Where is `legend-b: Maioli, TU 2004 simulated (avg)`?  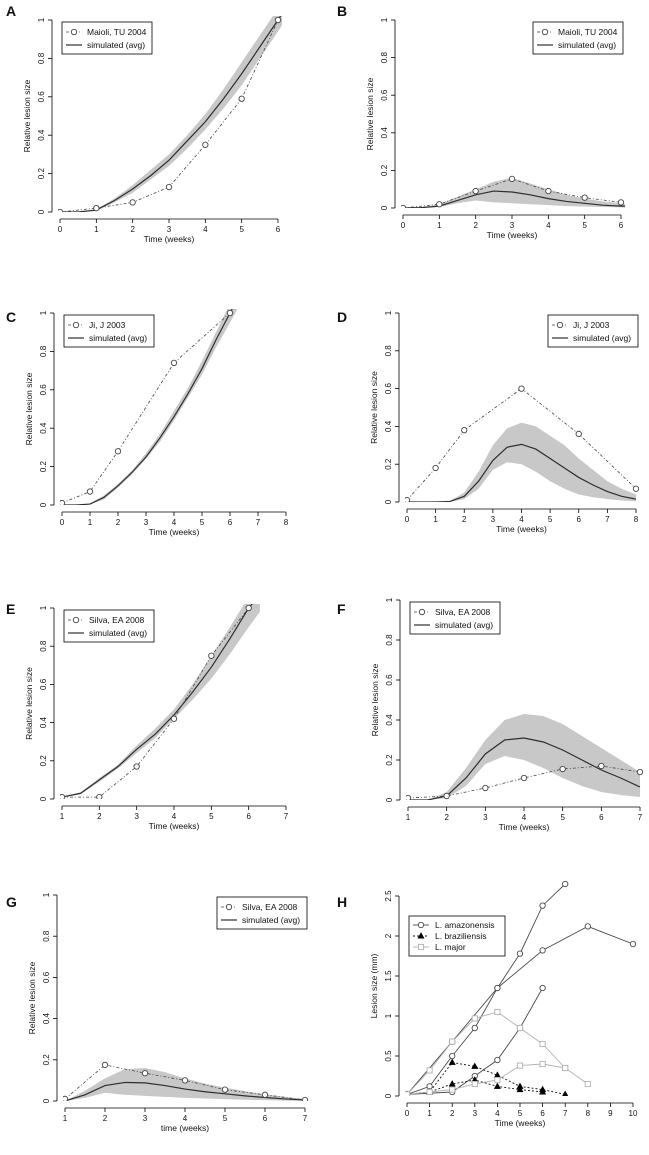
legend-b: Maioli, TU 2004 simulated (avg) is located at coordinates (578, 38).